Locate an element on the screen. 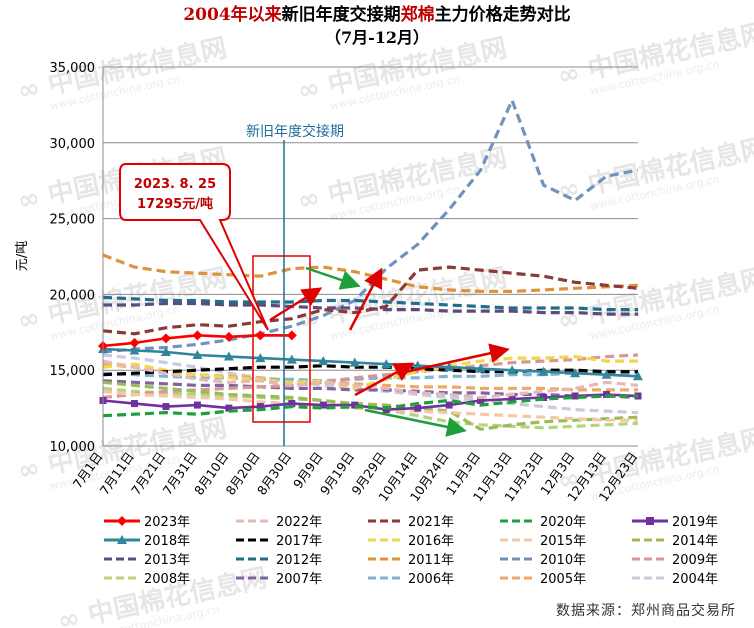 The height and width of the screenshot is (628, 754). point-2019年-12 is located at coordinates (481, 401).